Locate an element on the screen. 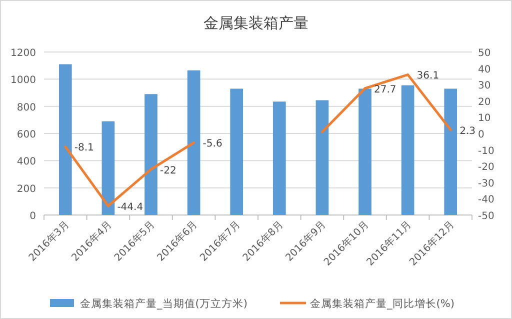 The image size is (512, 319). y2-tick-label: 40 is located at coordinates (484, 70).